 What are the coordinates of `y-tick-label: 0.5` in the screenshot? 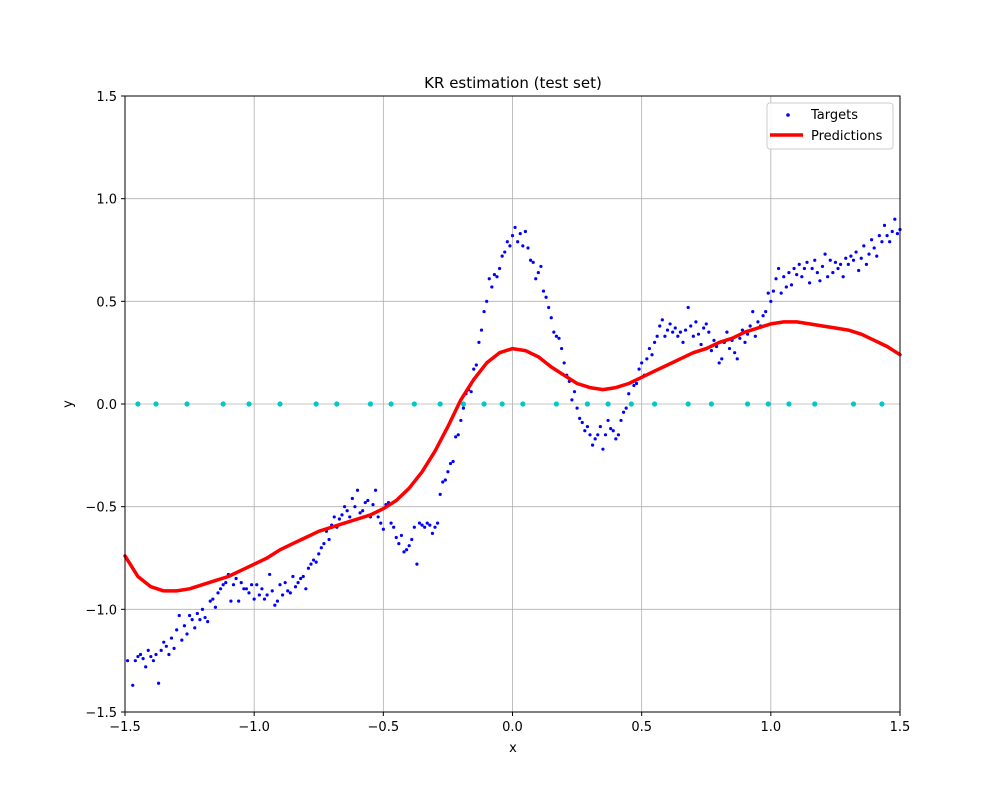 It's located at (106, 302).